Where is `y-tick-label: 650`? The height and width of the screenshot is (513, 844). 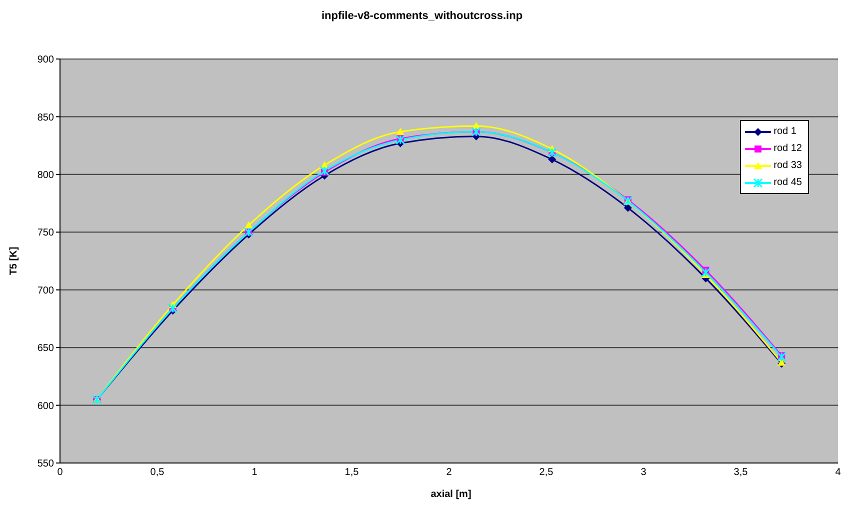
y-tick-label: 650 is located at coordinates (45, 348).